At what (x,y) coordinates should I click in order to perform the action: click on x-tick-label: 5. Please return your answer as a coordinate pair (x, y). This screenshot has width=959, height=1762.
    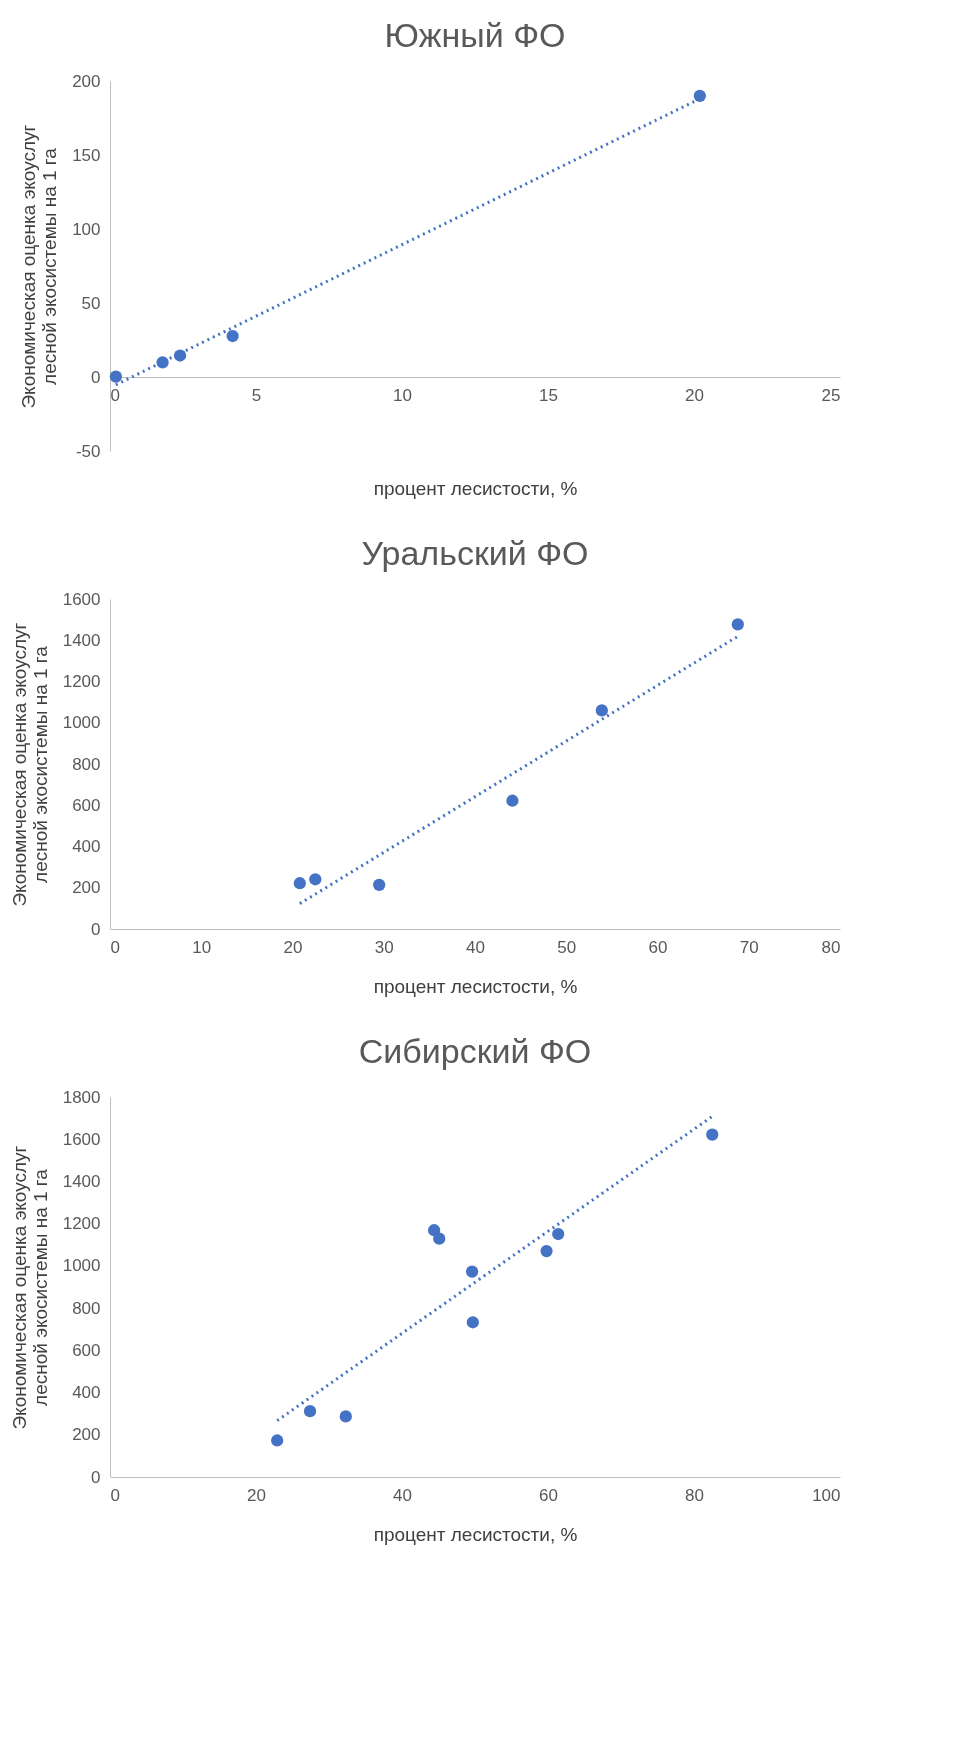
    Looking at the image, I should click on (256, 395).